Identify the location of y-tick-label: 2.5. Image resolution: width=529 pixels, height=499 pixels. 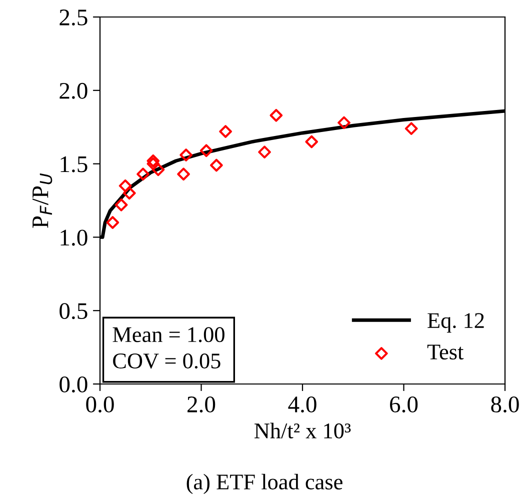
(74, 18).